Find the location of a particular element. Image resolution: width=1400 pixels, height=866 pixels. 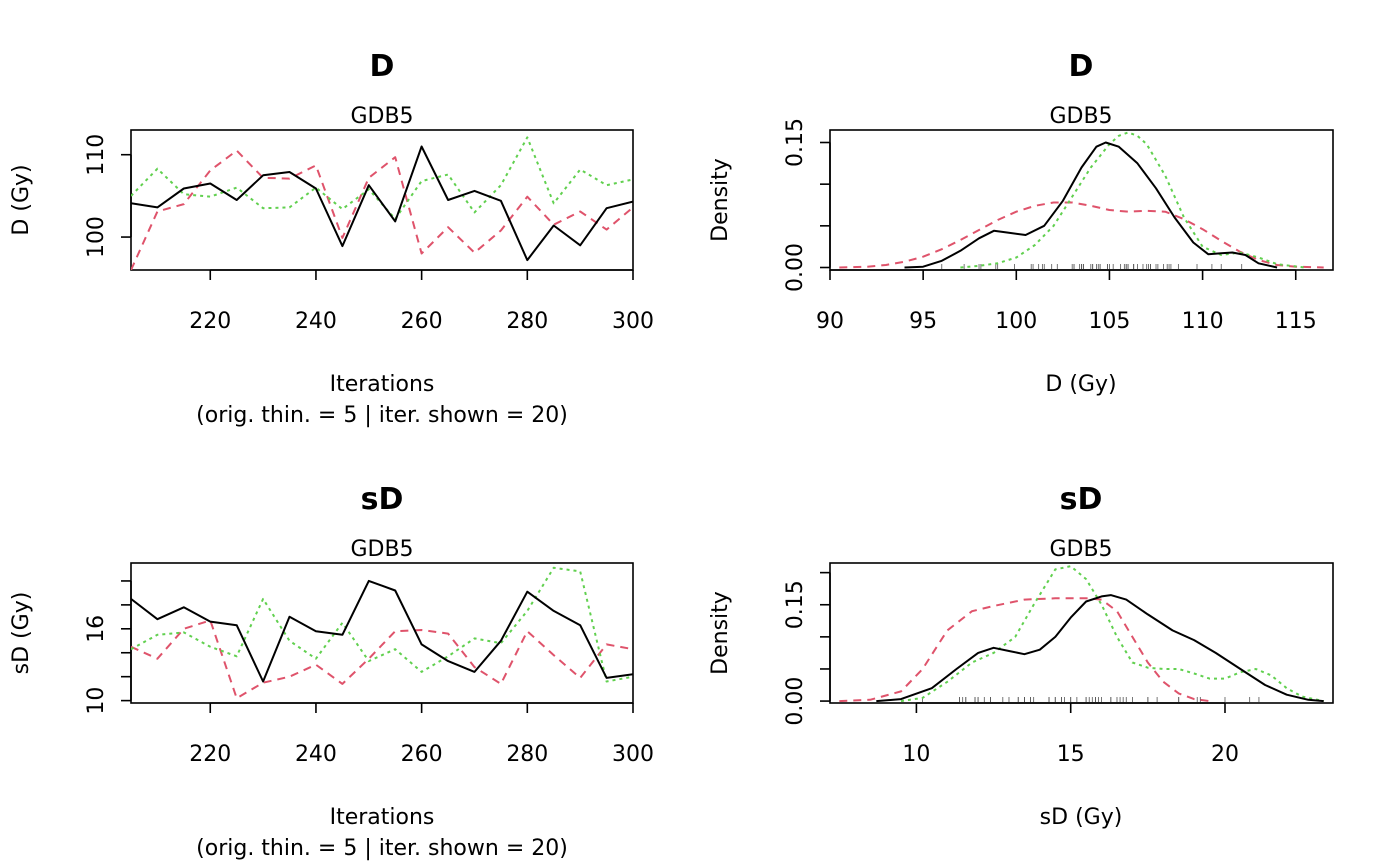

x-tick-label: 95 is located at coordinates (923, 321).